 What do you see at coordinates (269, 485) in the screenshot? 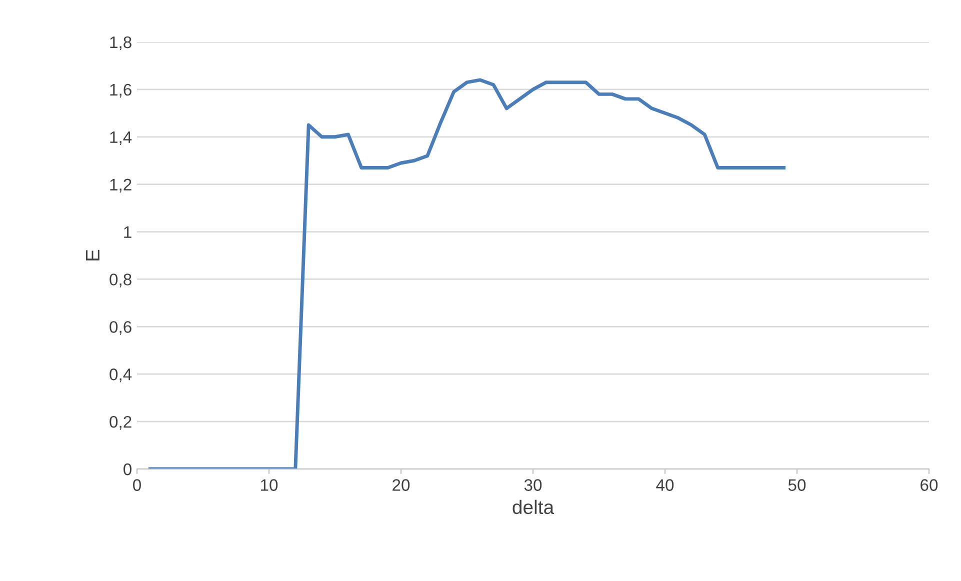
I see `x-tick-label: 10` at bounding box center [269, 485].